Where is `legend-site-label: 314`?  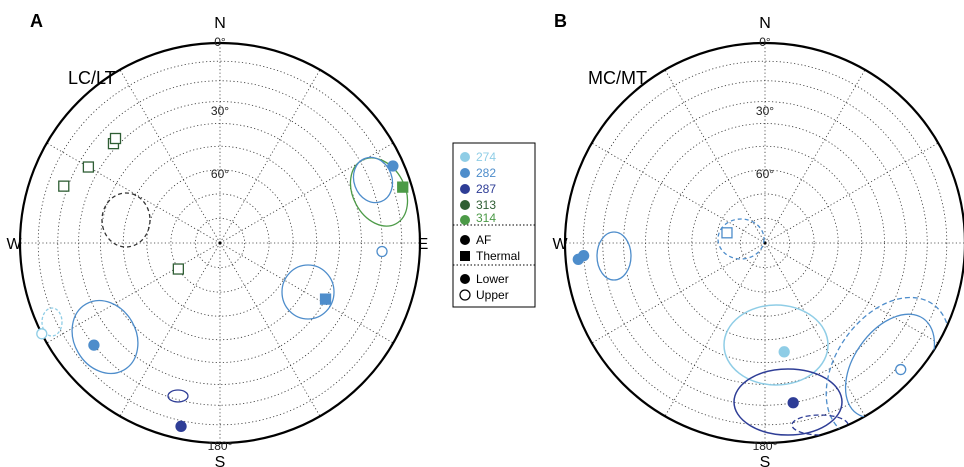
legend-site-label: 314 is located at coordinates (486, 218).